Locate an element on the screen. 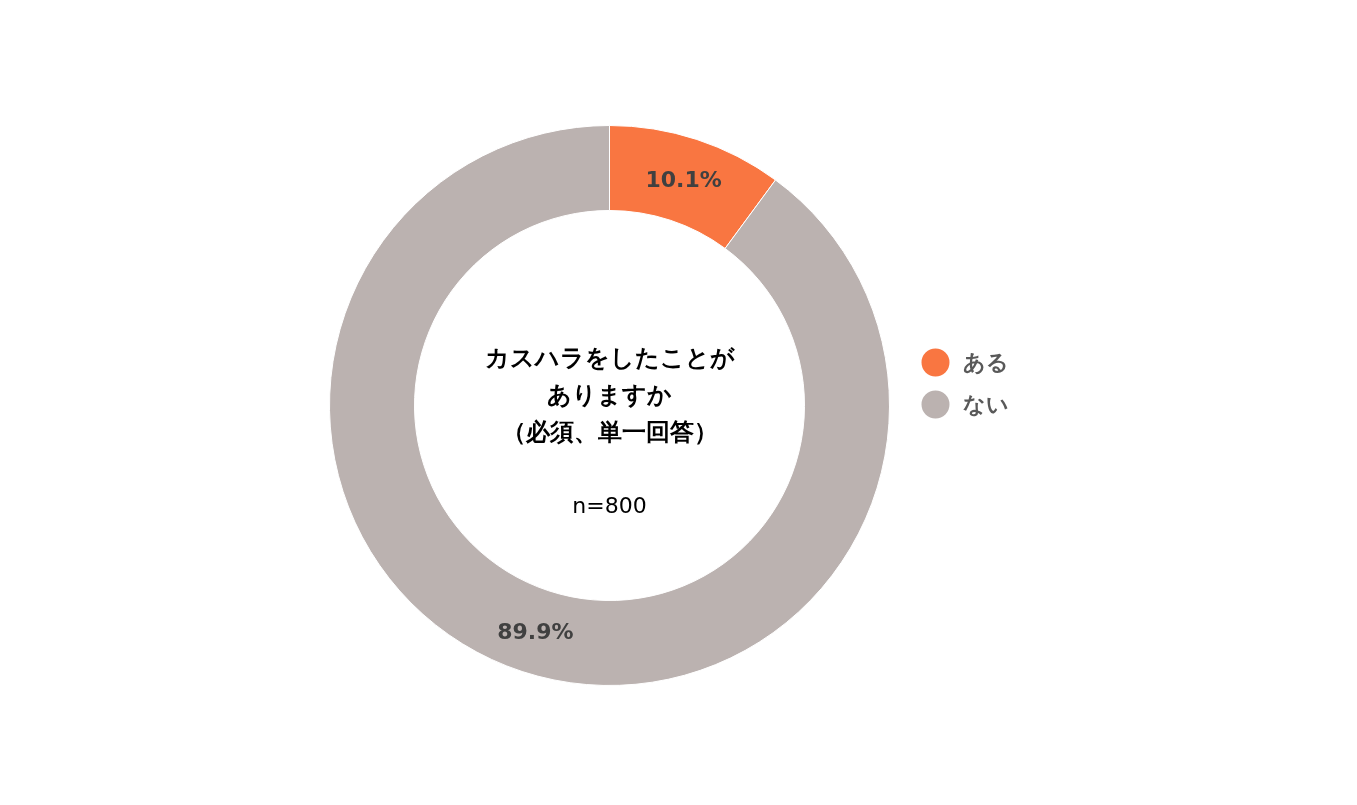 The image size is (1357, 805). legend-label: ない is located at coordinates (985, 404).